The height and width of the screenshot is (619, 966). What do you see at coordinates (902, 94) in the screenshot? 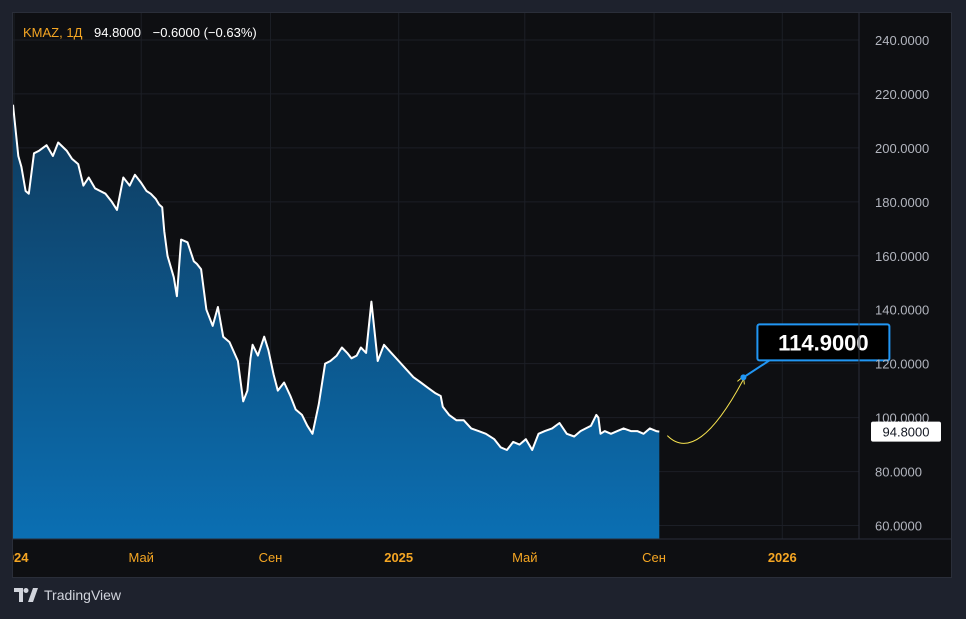
I see `price-tick-label: 220.0000` at bounding box center [902, 94].